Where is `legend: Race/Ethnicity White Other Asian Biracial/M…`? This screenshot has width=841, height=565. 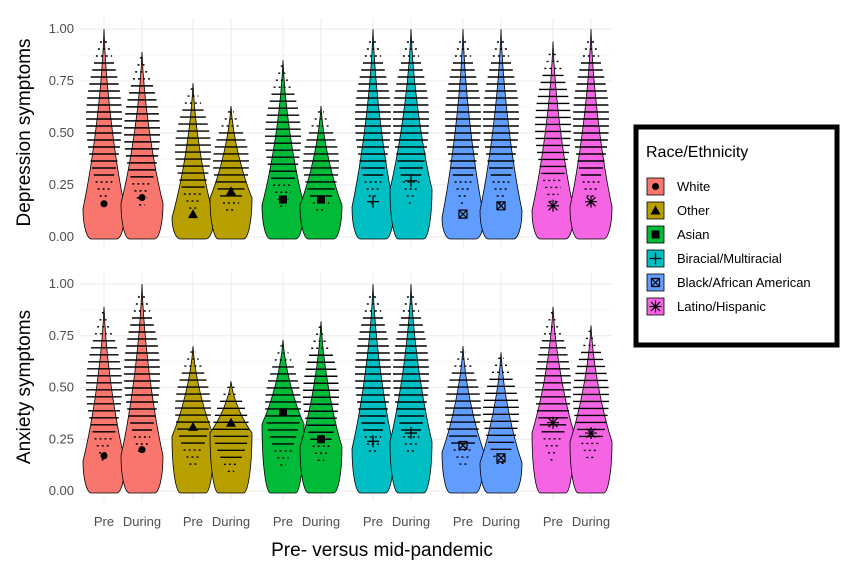
legend: Race/Ethnicity White Other Asian Biracial/M… is located at coordinates (736, 236).